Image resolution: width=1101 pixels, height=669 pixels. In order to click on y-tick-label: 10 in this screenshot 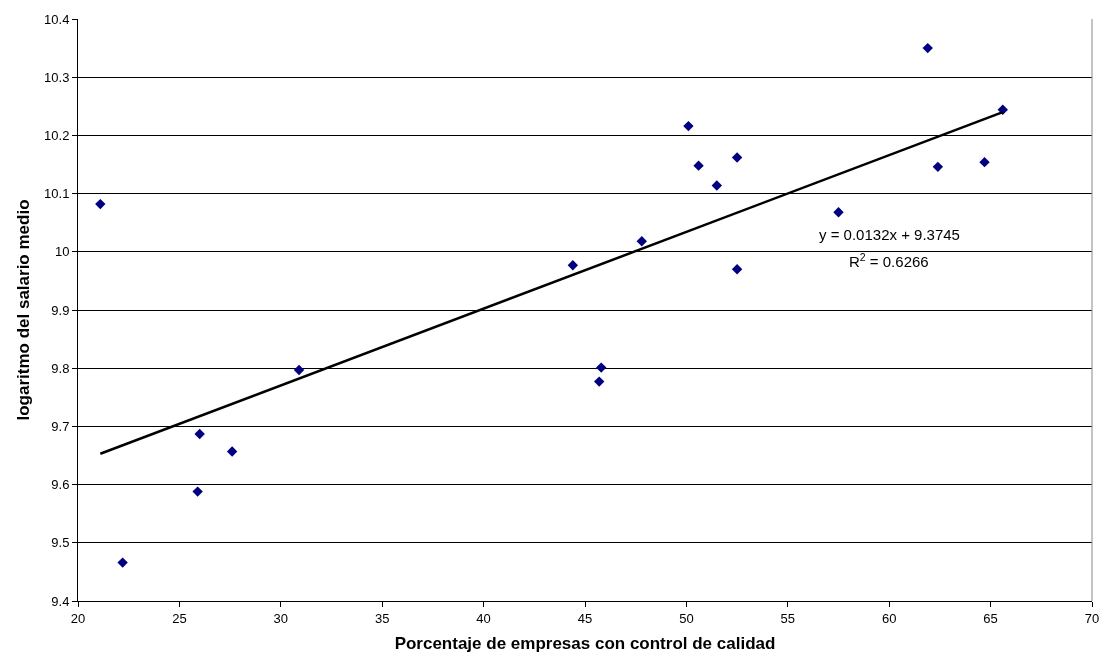, I will do `click(62, 252)`.